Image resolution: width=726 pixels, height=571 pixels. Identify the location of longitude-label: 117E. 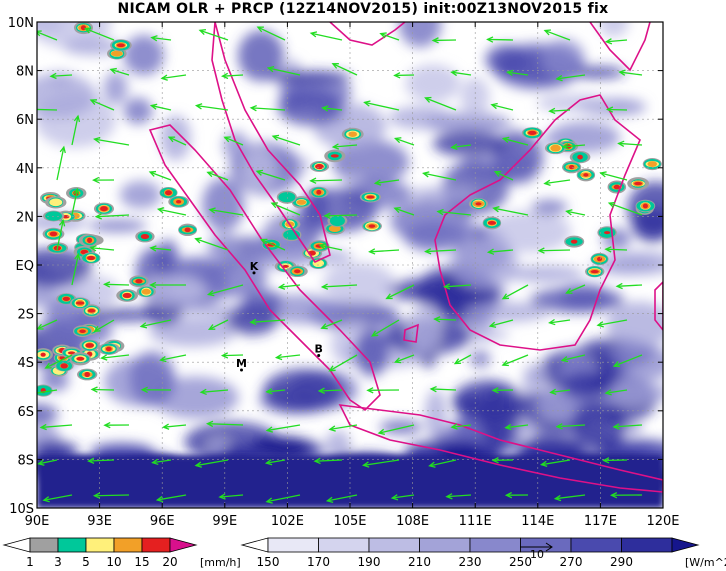
(600, 521).